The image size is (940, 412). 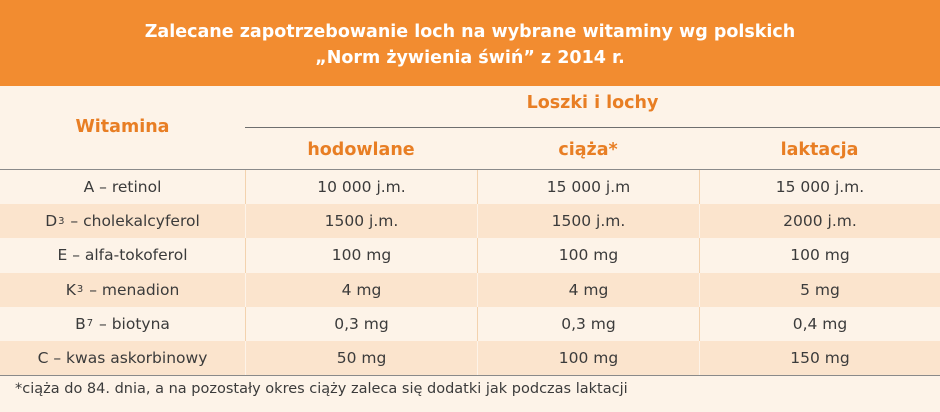 What do you see at coordinates (588, 150) in the screenshot?
I see `column-header-pregnancy: ciąża*` at bounding box center [588, 150].